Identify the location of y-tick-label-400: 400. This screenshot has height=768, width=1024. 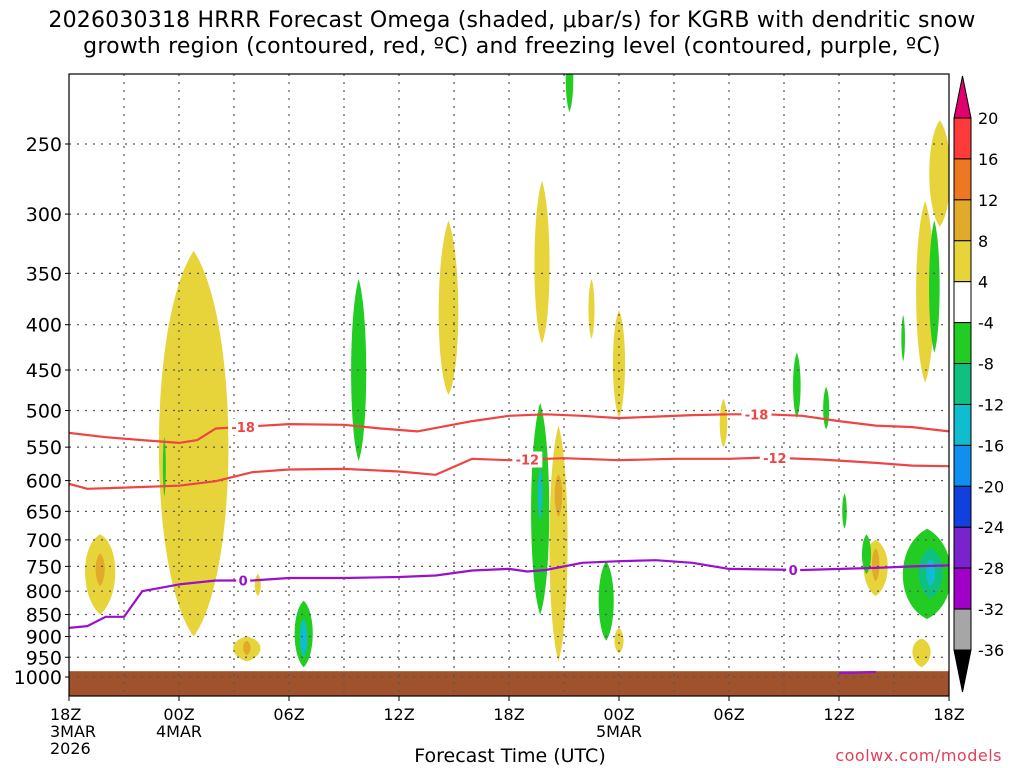
(44, 326).